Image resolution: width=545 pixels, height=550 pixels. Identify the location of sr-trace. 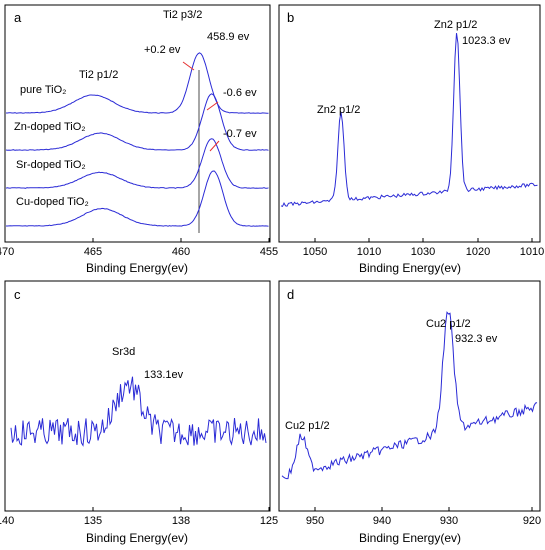
(138, 411).